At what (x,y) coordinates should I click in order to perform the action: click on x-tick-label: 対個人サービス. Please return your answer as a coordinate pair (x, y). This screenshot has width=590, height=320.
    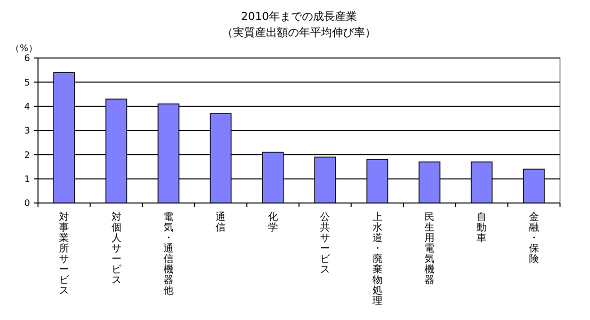
    Looking at the image, I should click on (116, 248).